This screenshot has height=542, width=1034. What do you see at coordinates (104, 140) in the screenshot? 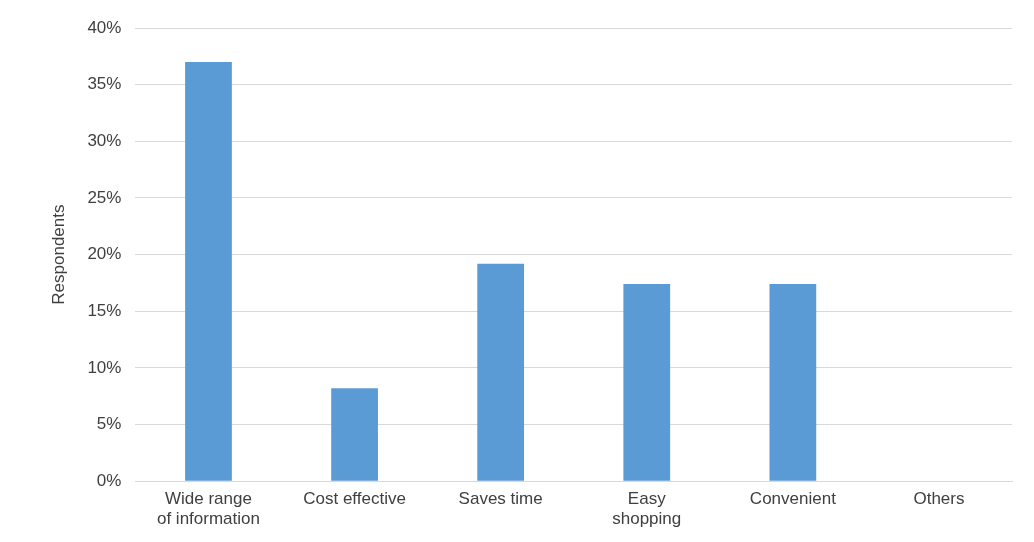
I see `y-tick-label: 30%` at bounding box center [104, 140].